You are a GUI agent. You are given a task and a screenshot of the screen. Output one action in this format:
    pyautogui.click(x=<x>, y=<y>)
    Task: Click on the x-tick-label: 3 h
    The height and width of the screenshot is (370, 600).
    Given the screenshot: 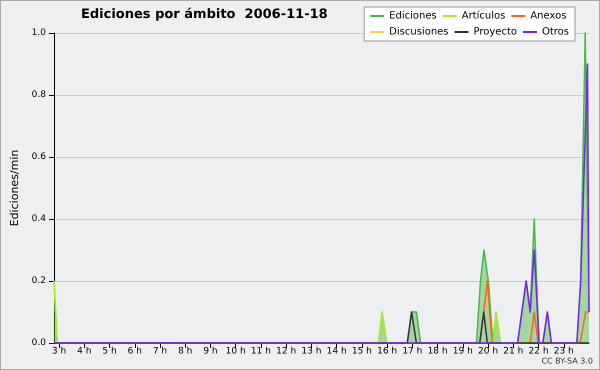 What is the action you would take?
    pyautogui.click(x=59, y=351)
    